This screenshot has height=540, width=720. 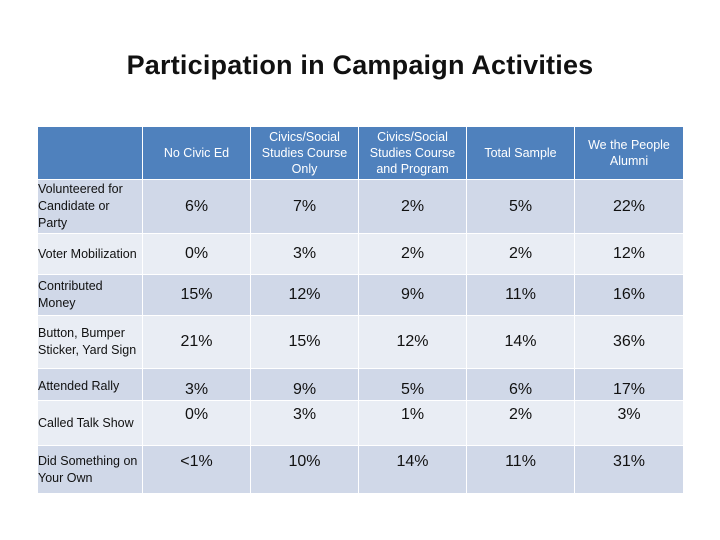 What do you see at coordinates (304, 206) in the screenshot?
I see `table-cell: 7%` at bounding box center [304, 206].